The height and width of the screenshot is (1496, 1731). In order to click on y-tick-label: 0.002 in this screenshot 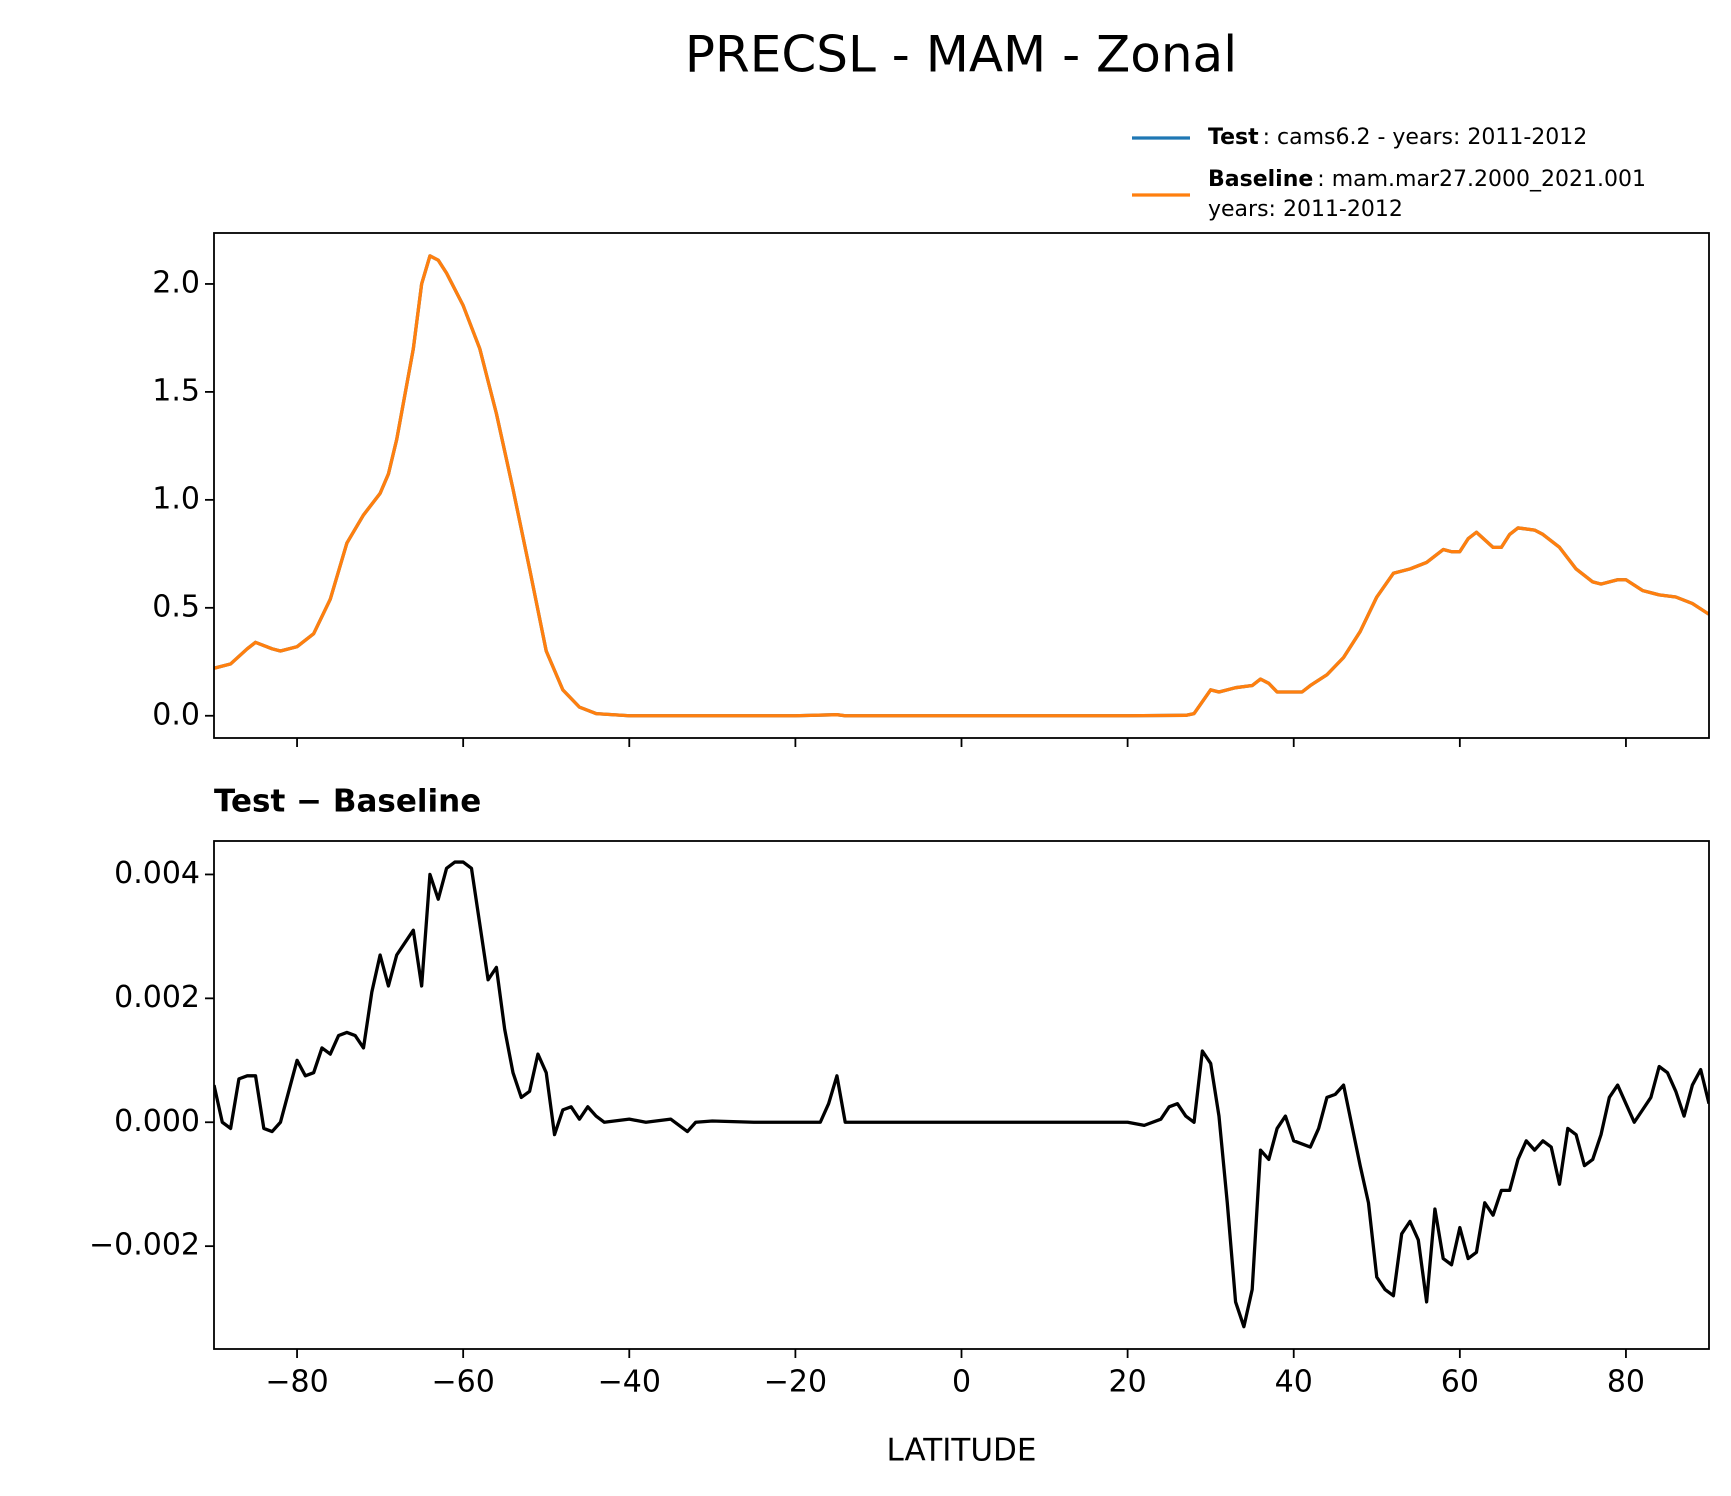, I will do `click(157, 997)`.